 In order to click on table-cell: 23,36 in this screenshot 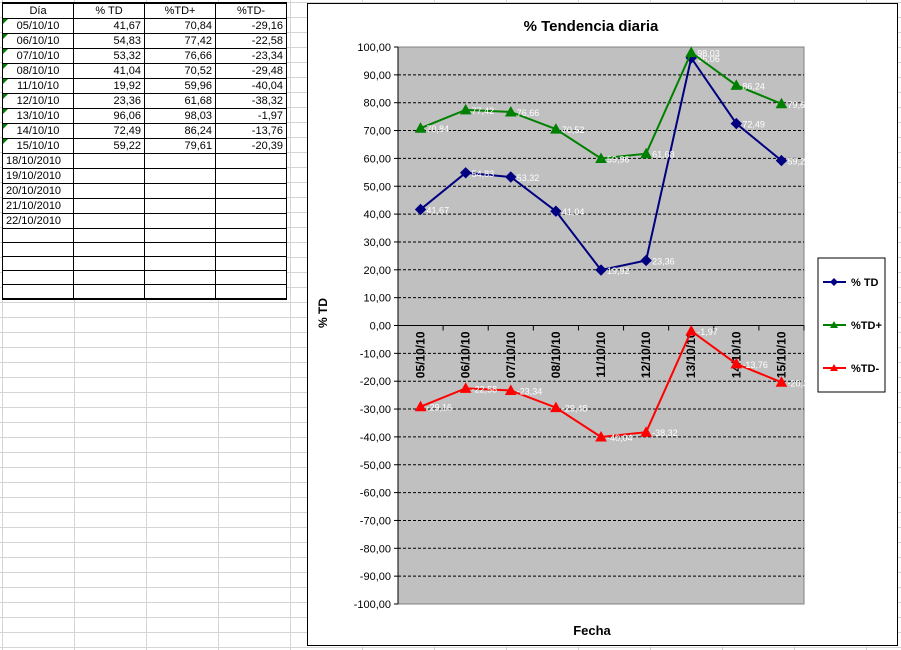, I will do `click(109, 101)`.